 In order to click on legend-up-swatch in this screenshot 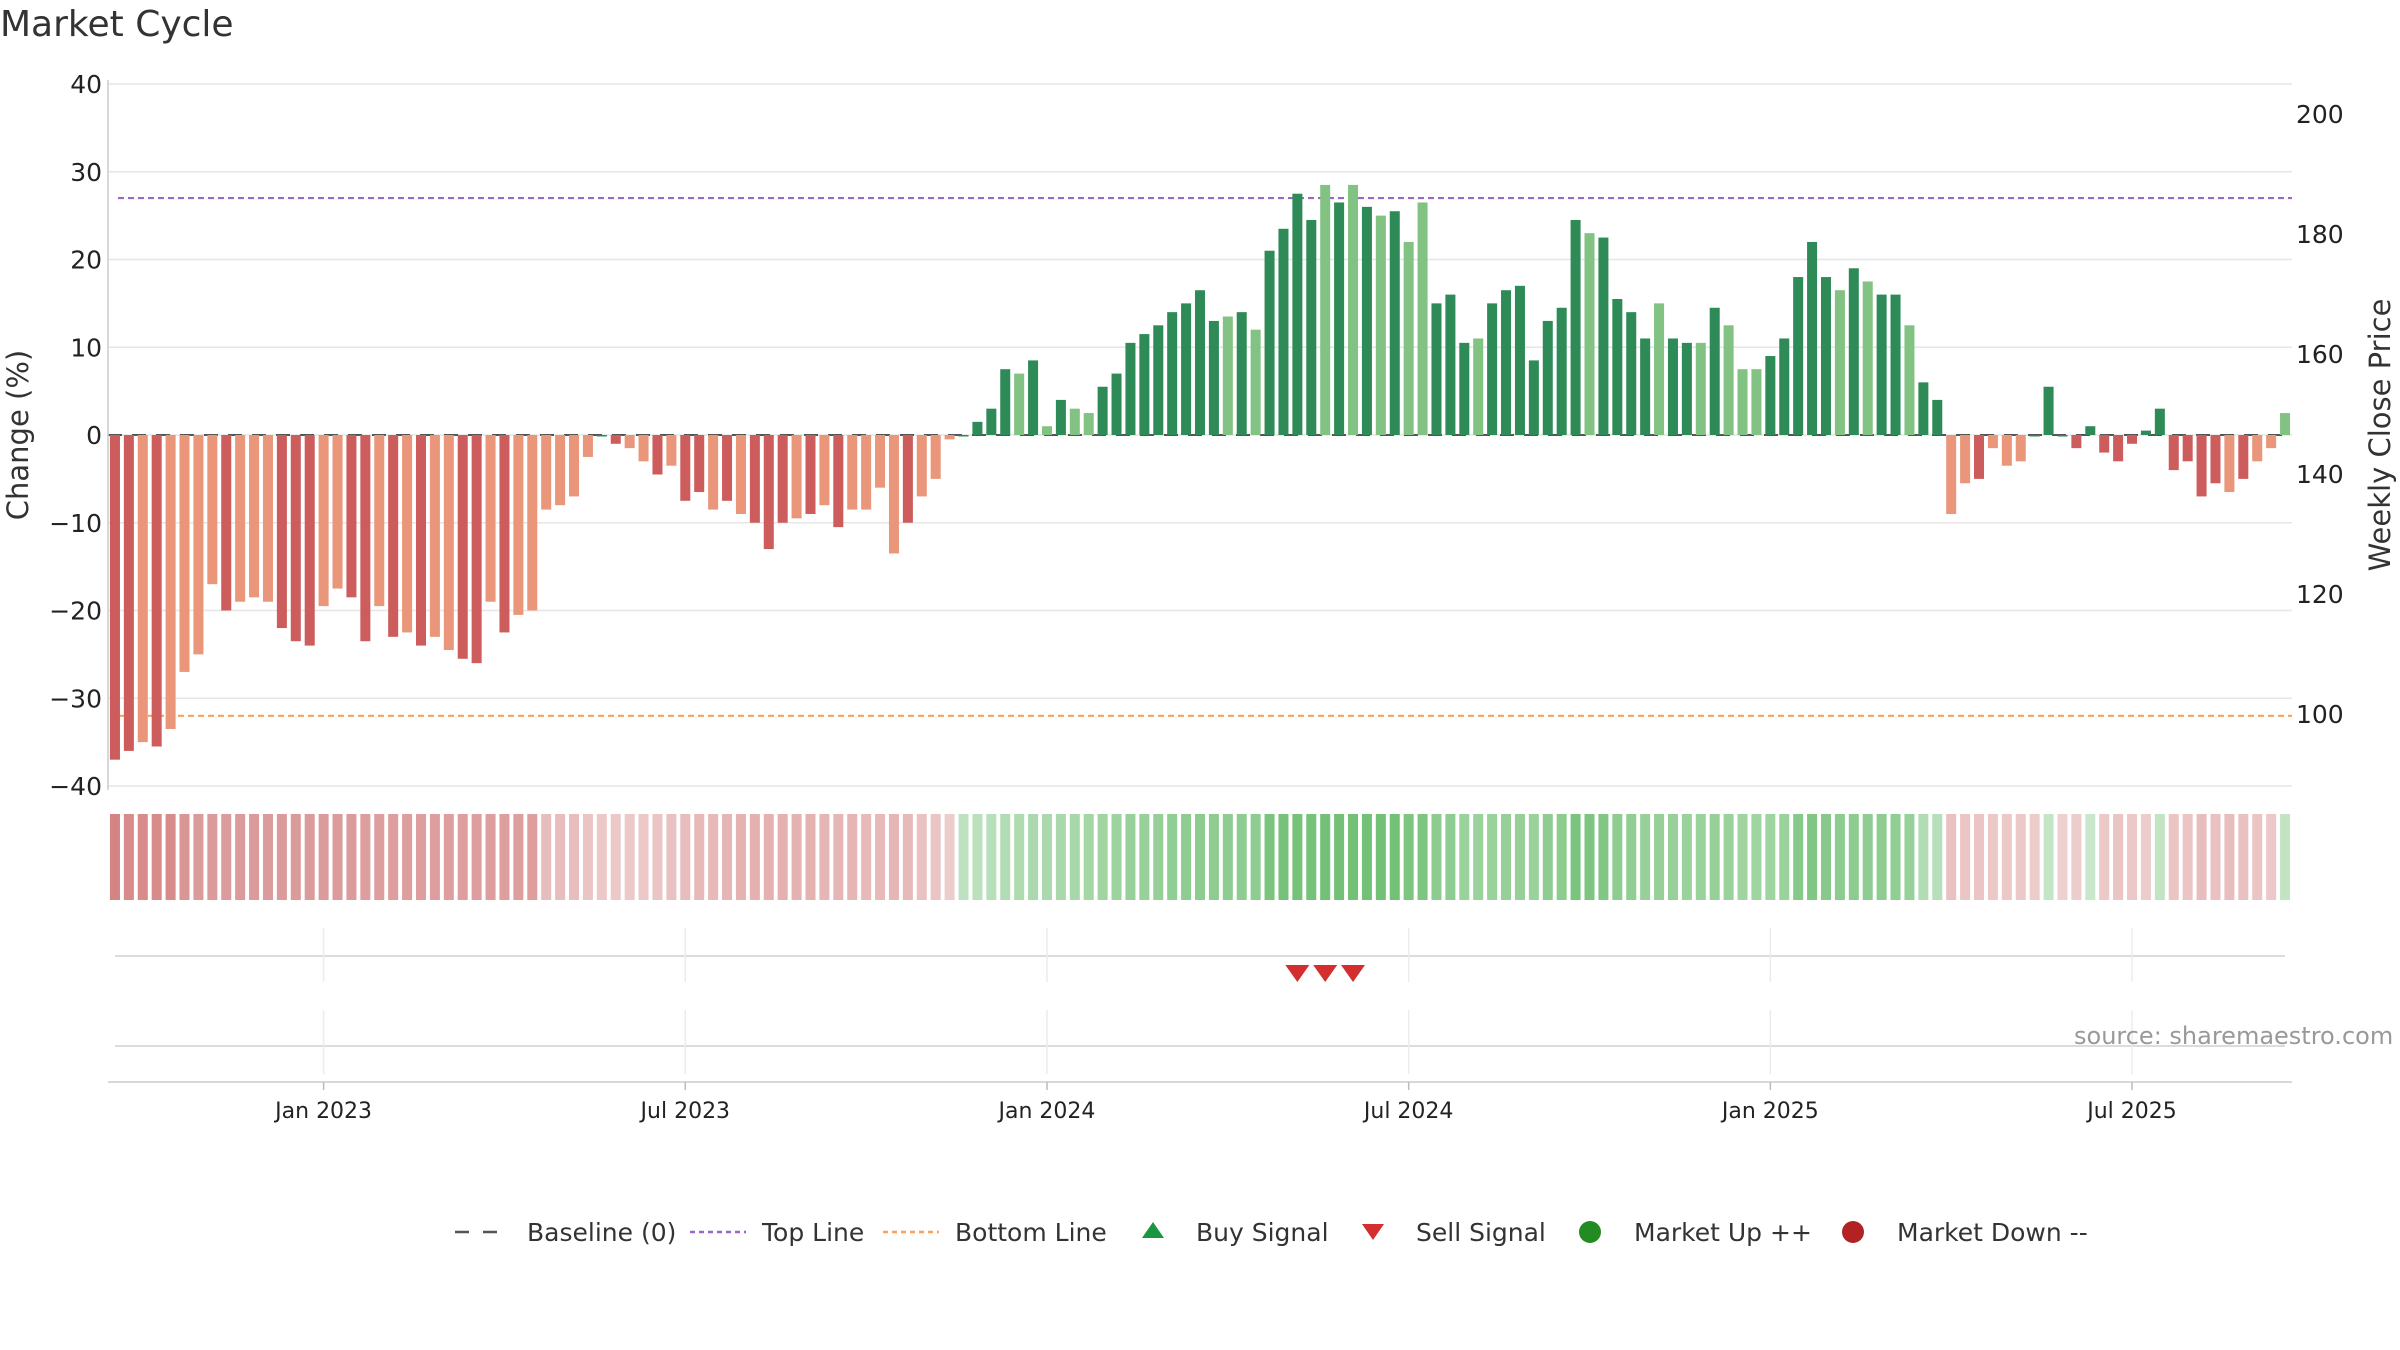, I will do `click(1590, 1232)`.